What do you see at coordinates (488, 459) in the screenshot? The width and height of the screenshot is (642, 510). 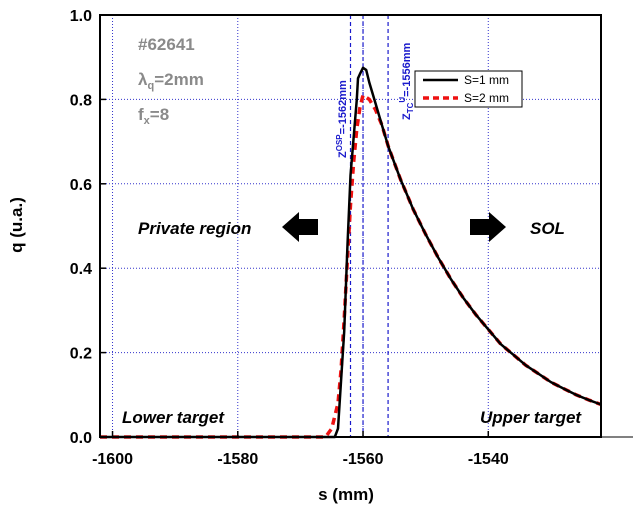 I see `x-tick-label: -1540` at bounding box center [488, 459].